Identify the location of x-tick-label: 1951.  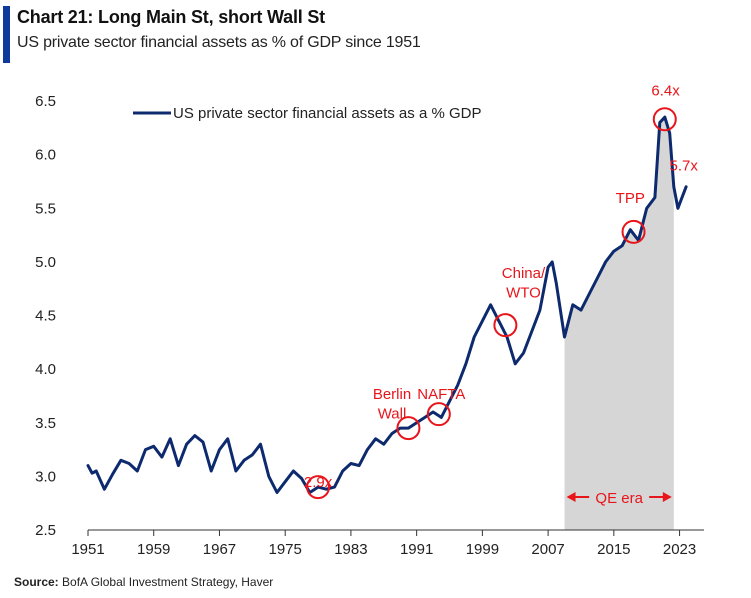
(87, 549).